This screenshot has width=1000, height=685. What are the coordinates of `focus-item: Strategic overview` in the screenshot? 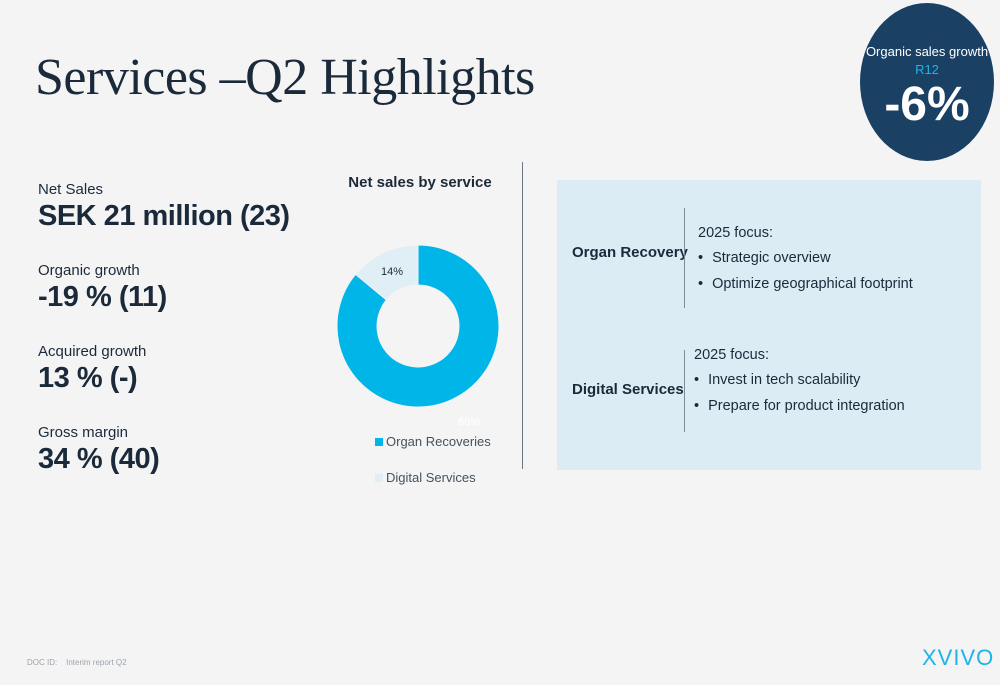 It's located at (805, 258).